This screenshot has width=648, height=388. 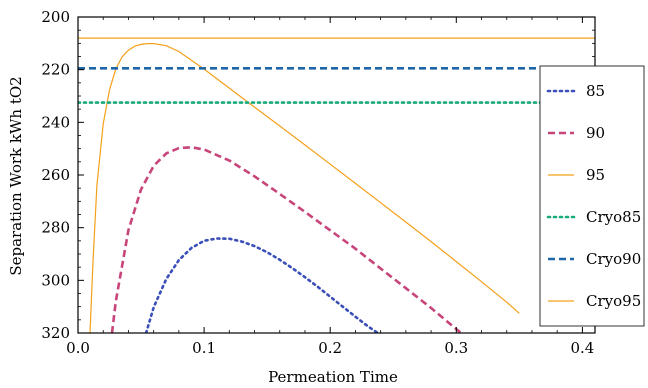 I want to click on legend: 85 90 95 Cryo85 Cryo90 Cryo95, so click(x=592, y=196).